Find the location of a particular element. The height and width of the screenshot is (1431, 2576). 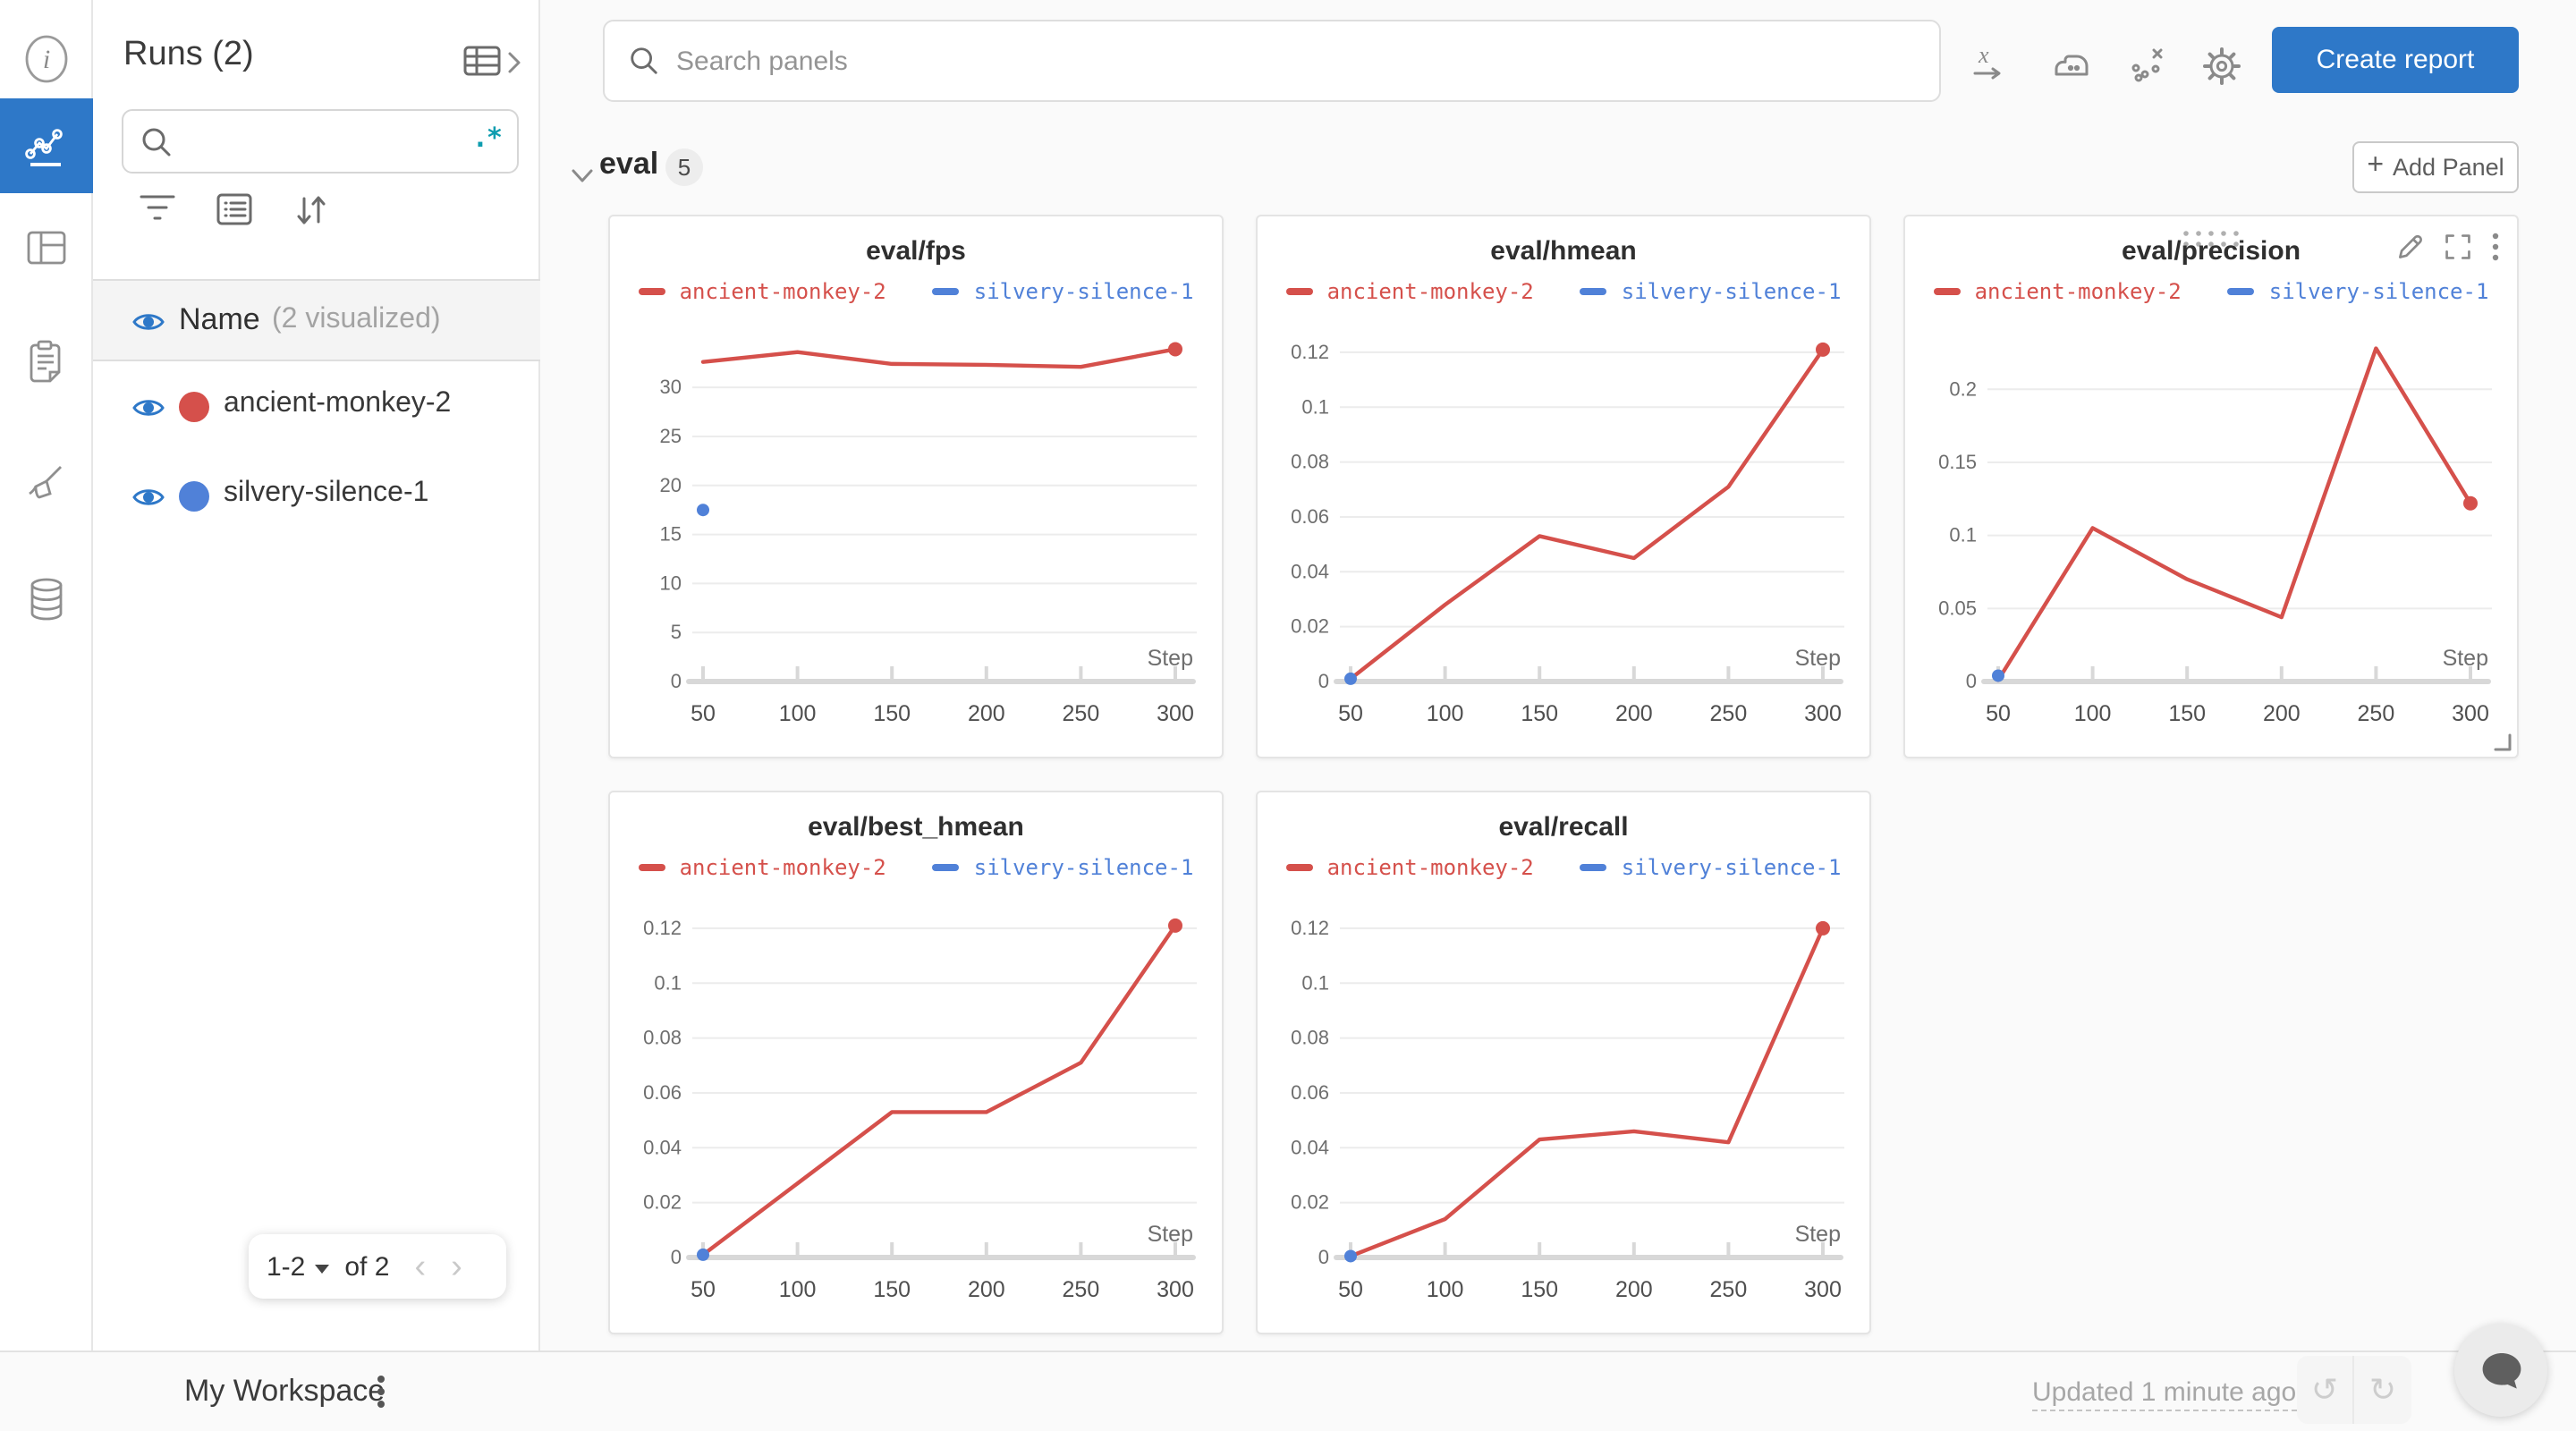

panel-search-input is located at coordinates (1293, 61).